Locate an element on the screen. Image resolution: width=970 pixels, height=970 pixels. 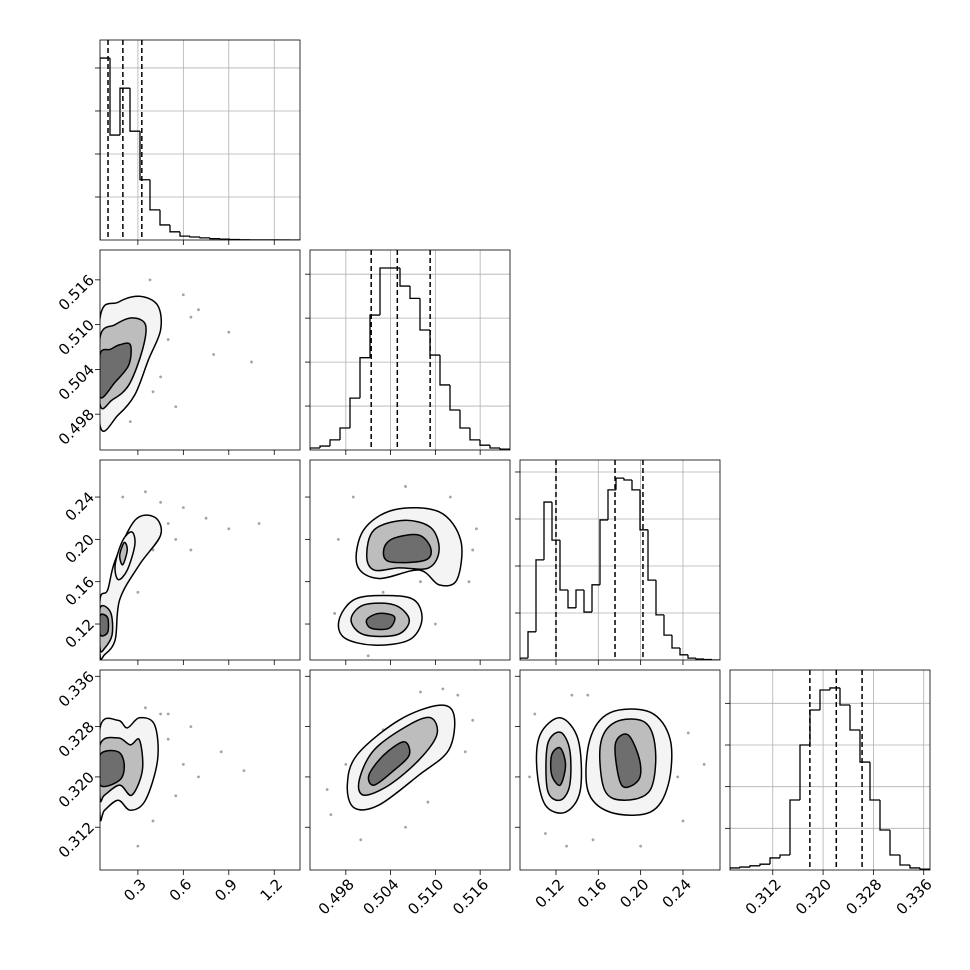
histogram-panel is located at coordinates (198, 142).